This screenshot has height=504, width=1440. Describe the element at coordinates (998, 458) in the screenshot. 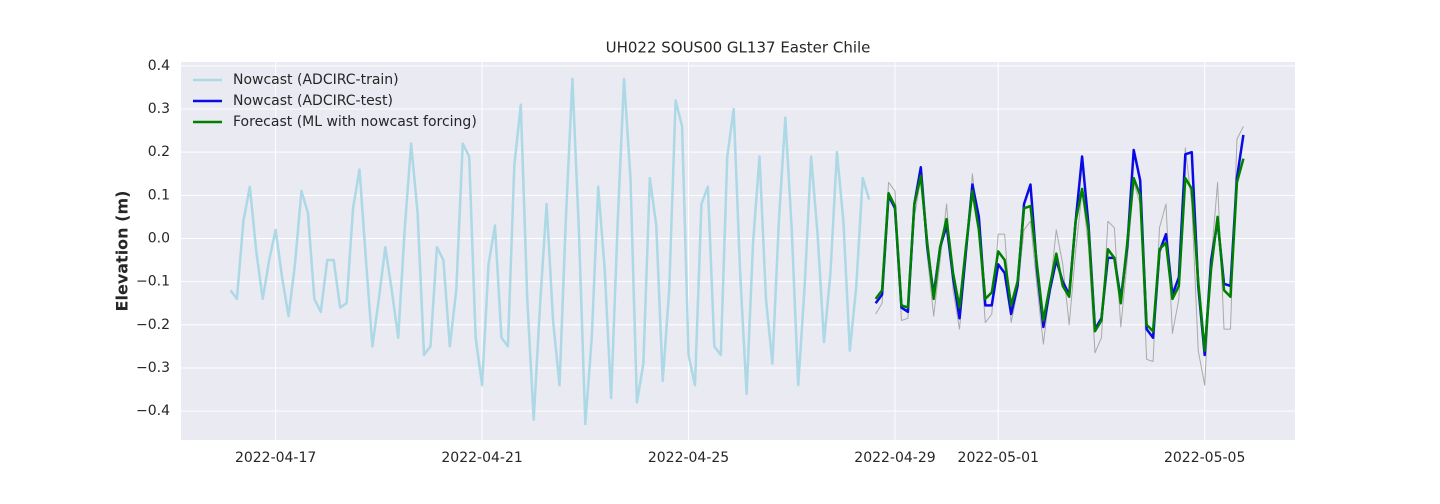

I see `x-tick-label: 2022-05-01` at that location.